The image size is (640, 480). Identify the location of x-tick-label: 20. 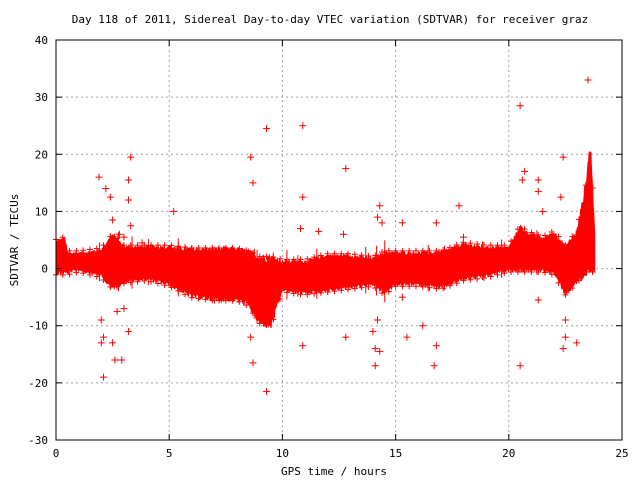
(508, 453).